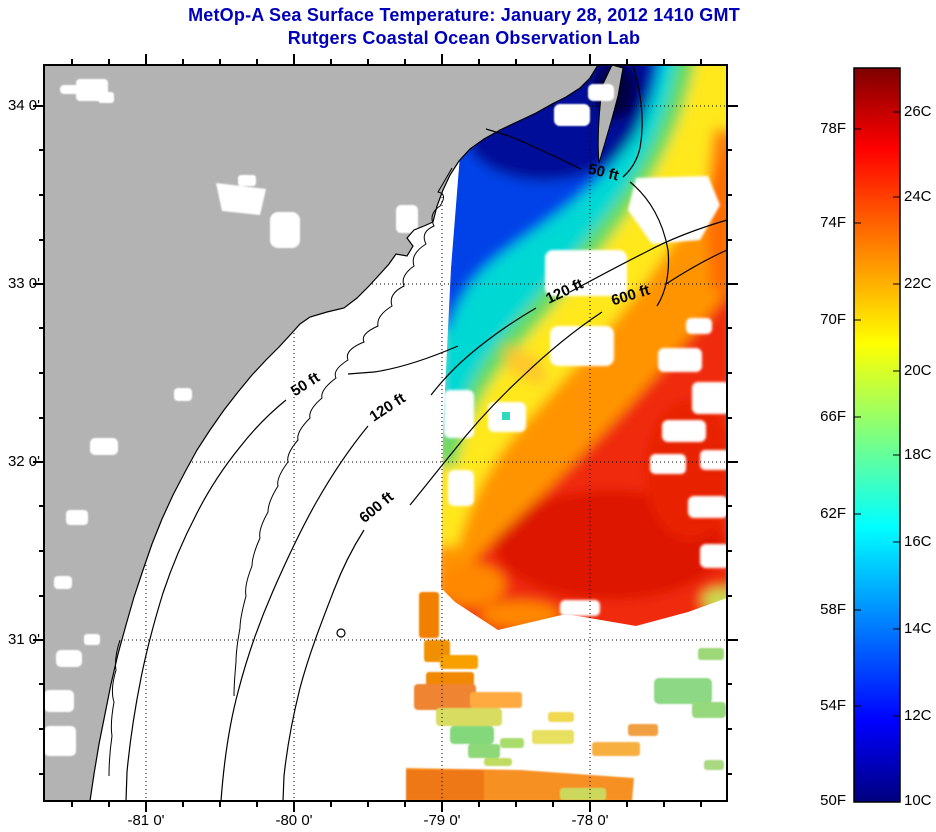 This screenshot has width=936, height=832. Describe the element at coordinates (566, 696) in the screenshot. I see `sst-patches` at that location.